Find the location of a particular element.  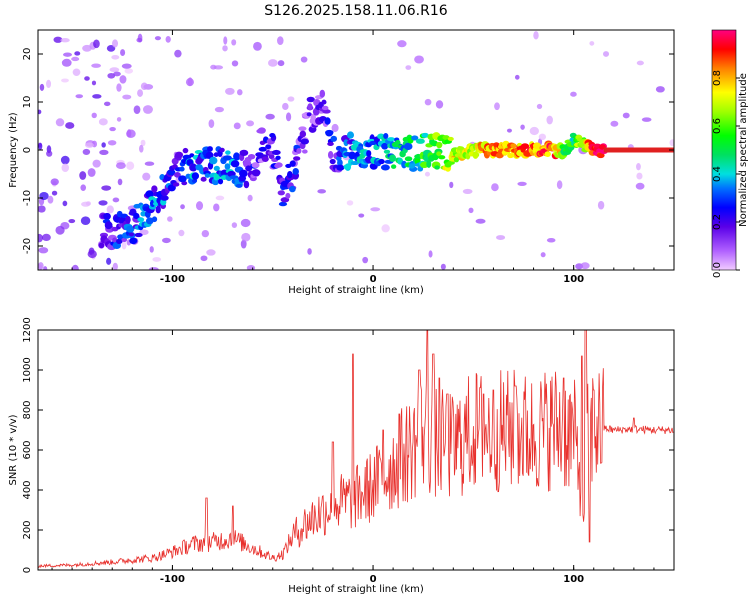

colorbar-ticks: 0.0 0.2 0.4 0.6 0.8 is located at coordinates (726, 174).